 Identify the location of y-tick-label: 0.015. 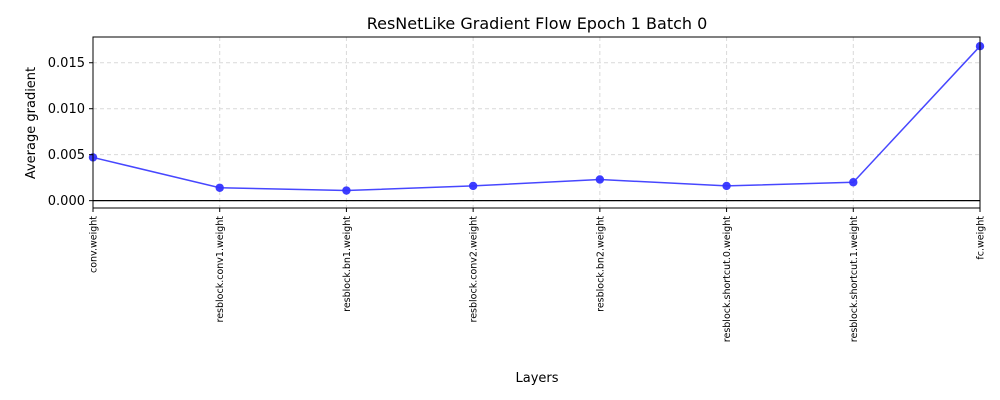
(66, 63).